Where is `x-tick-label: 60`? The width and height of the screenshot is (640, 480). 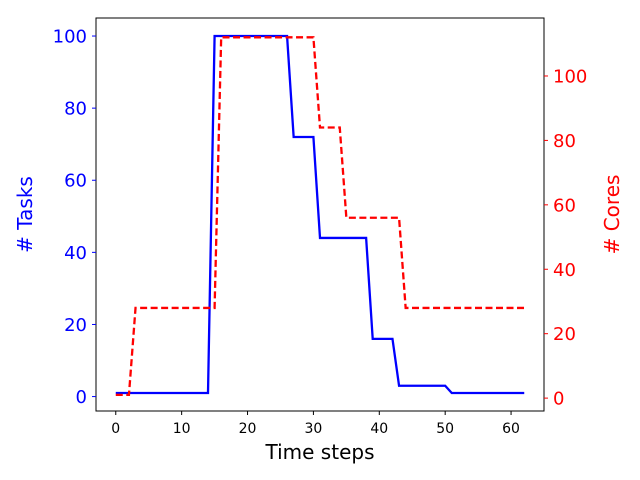
x-tick-label: 60 is located at coordinates (511, 429).